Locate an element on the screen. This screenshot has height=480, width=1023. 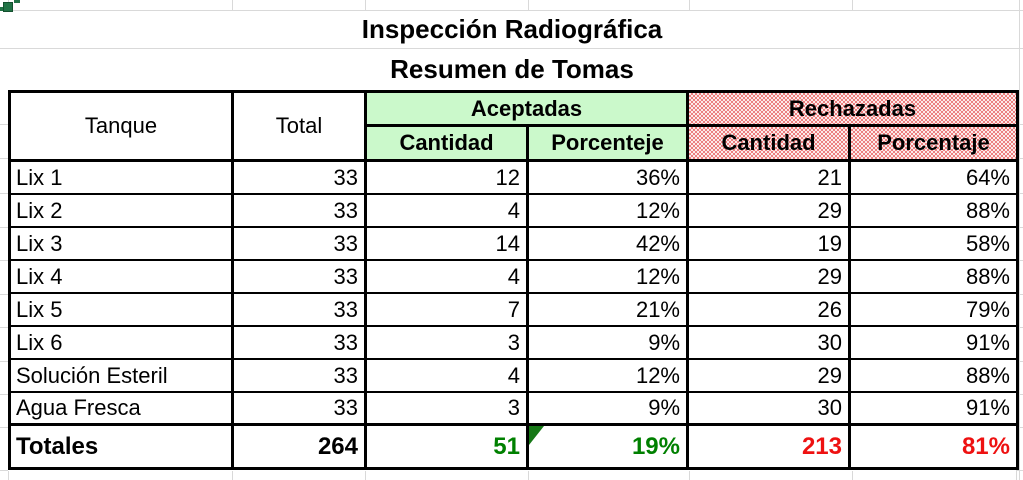
totals-acc-porcentaje-value: 19% is located at coordinates (655, 446).